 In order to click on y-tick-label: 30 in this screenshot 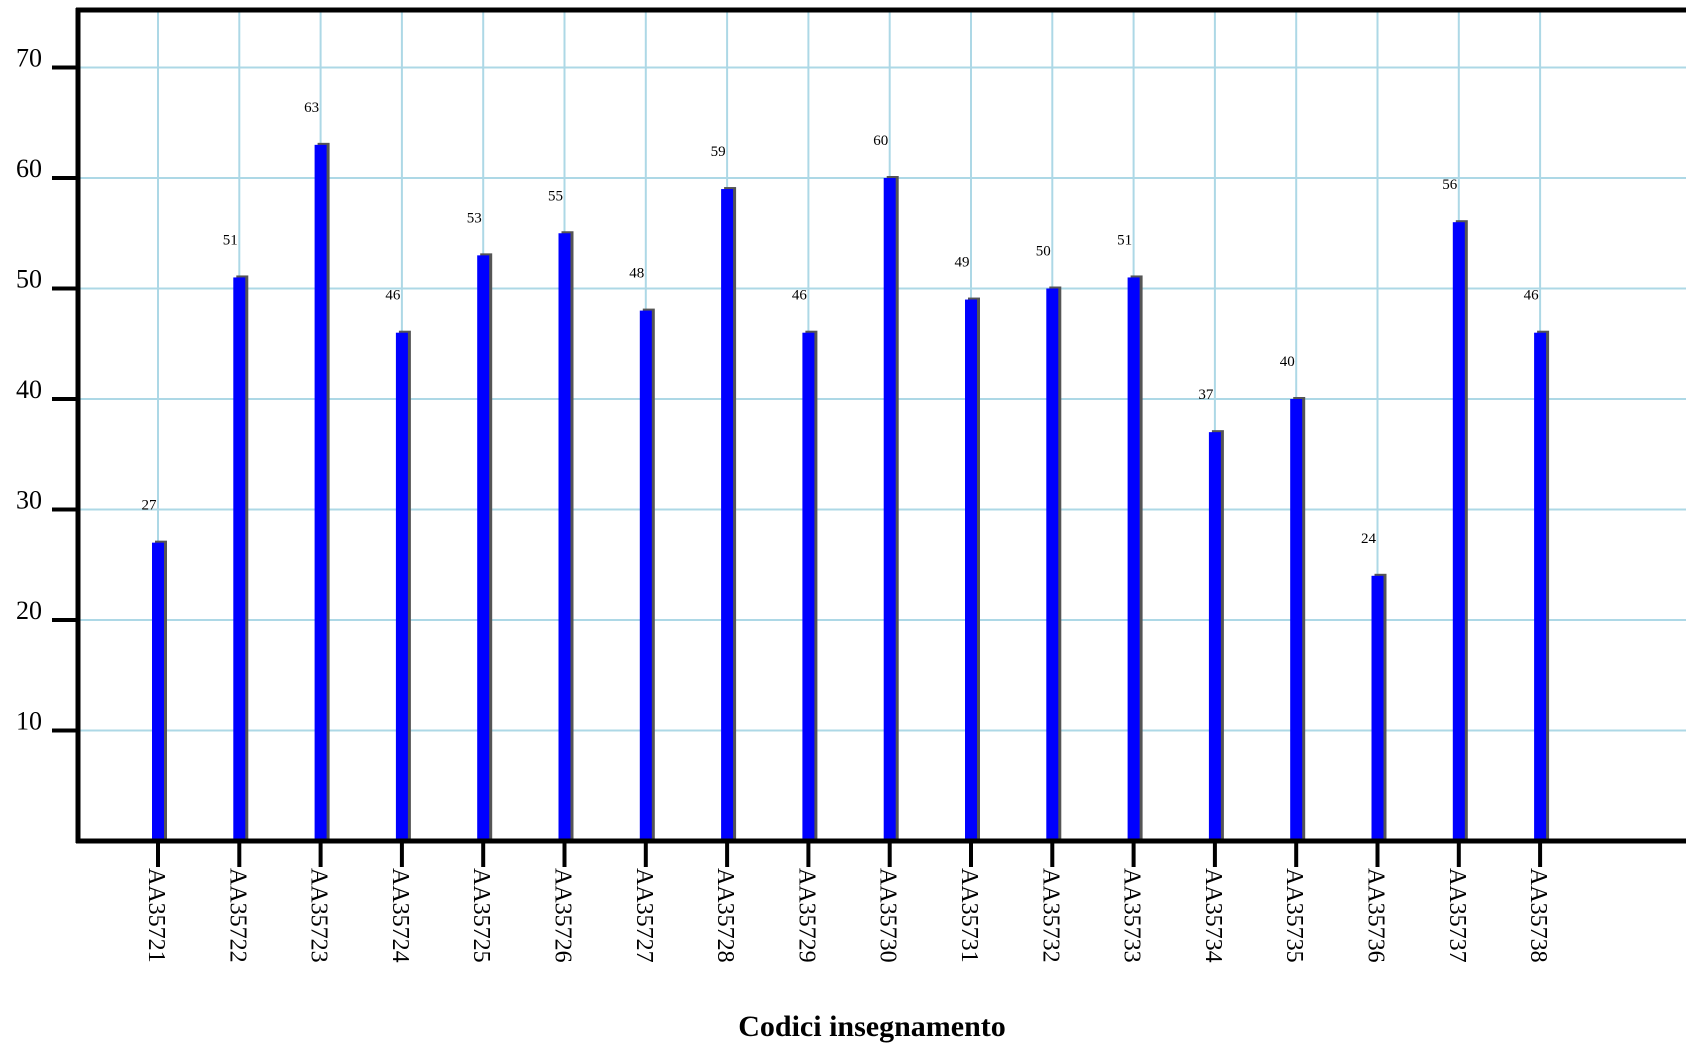, I will do `click(29, 500)`.